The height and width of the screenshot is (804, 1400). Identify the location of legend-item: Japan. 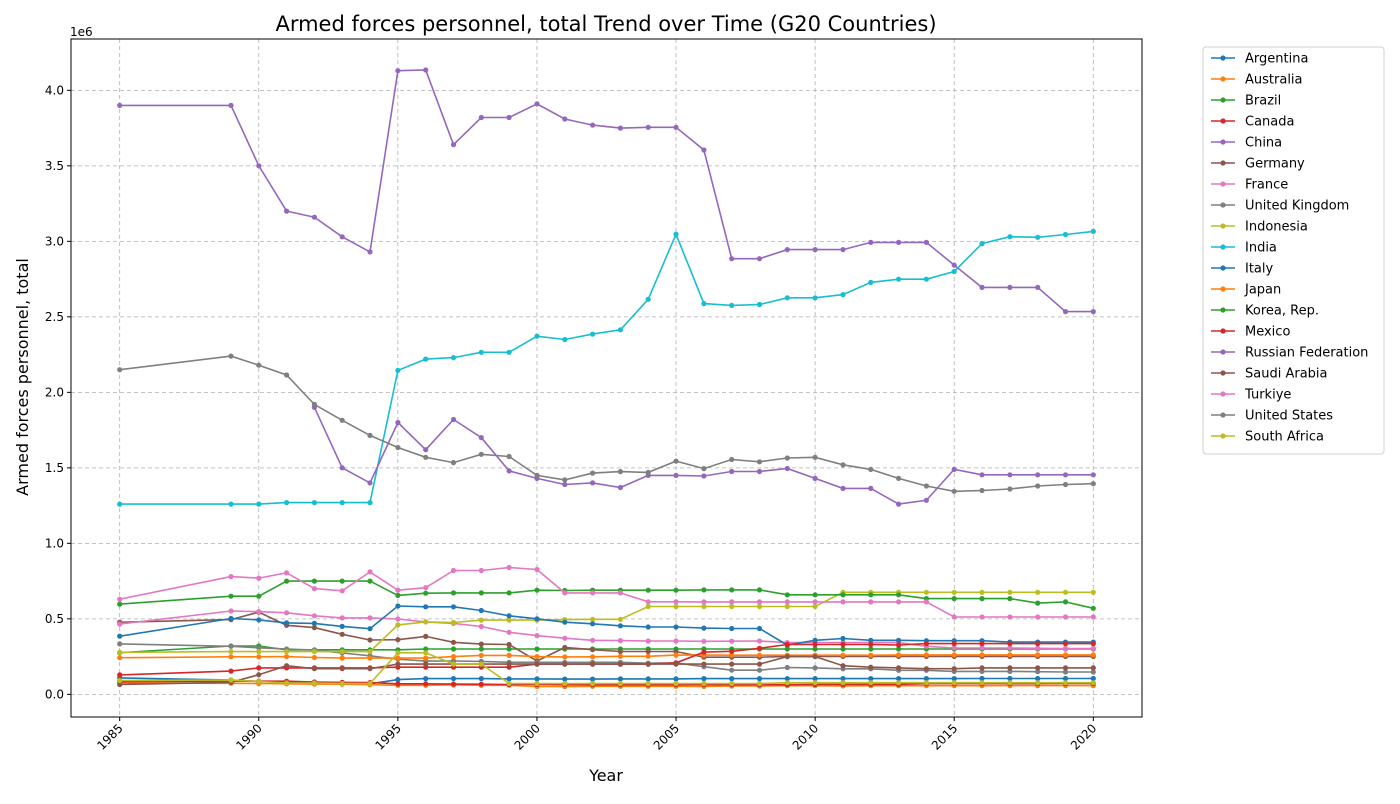
(1246, 290).